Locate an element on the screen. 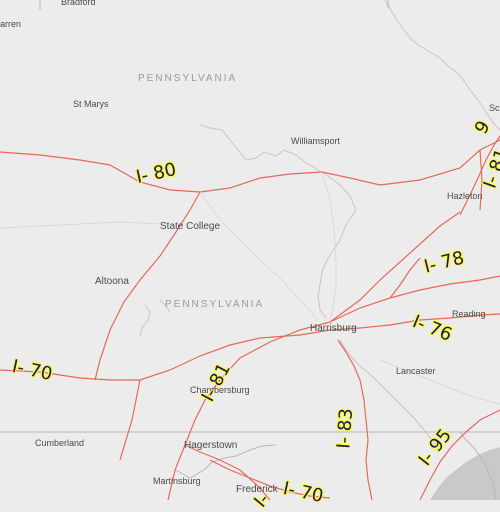  city-label-altoona: Altoona is located at coordinates (112, 281).